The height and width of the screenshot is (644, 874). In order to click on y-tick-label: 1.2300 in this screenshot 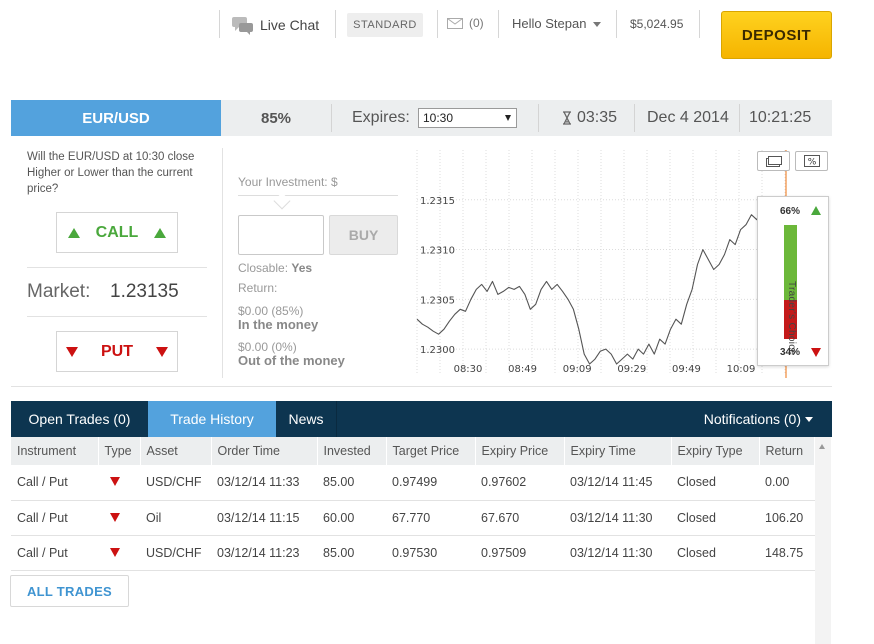, I will do `click(437, 350)`.